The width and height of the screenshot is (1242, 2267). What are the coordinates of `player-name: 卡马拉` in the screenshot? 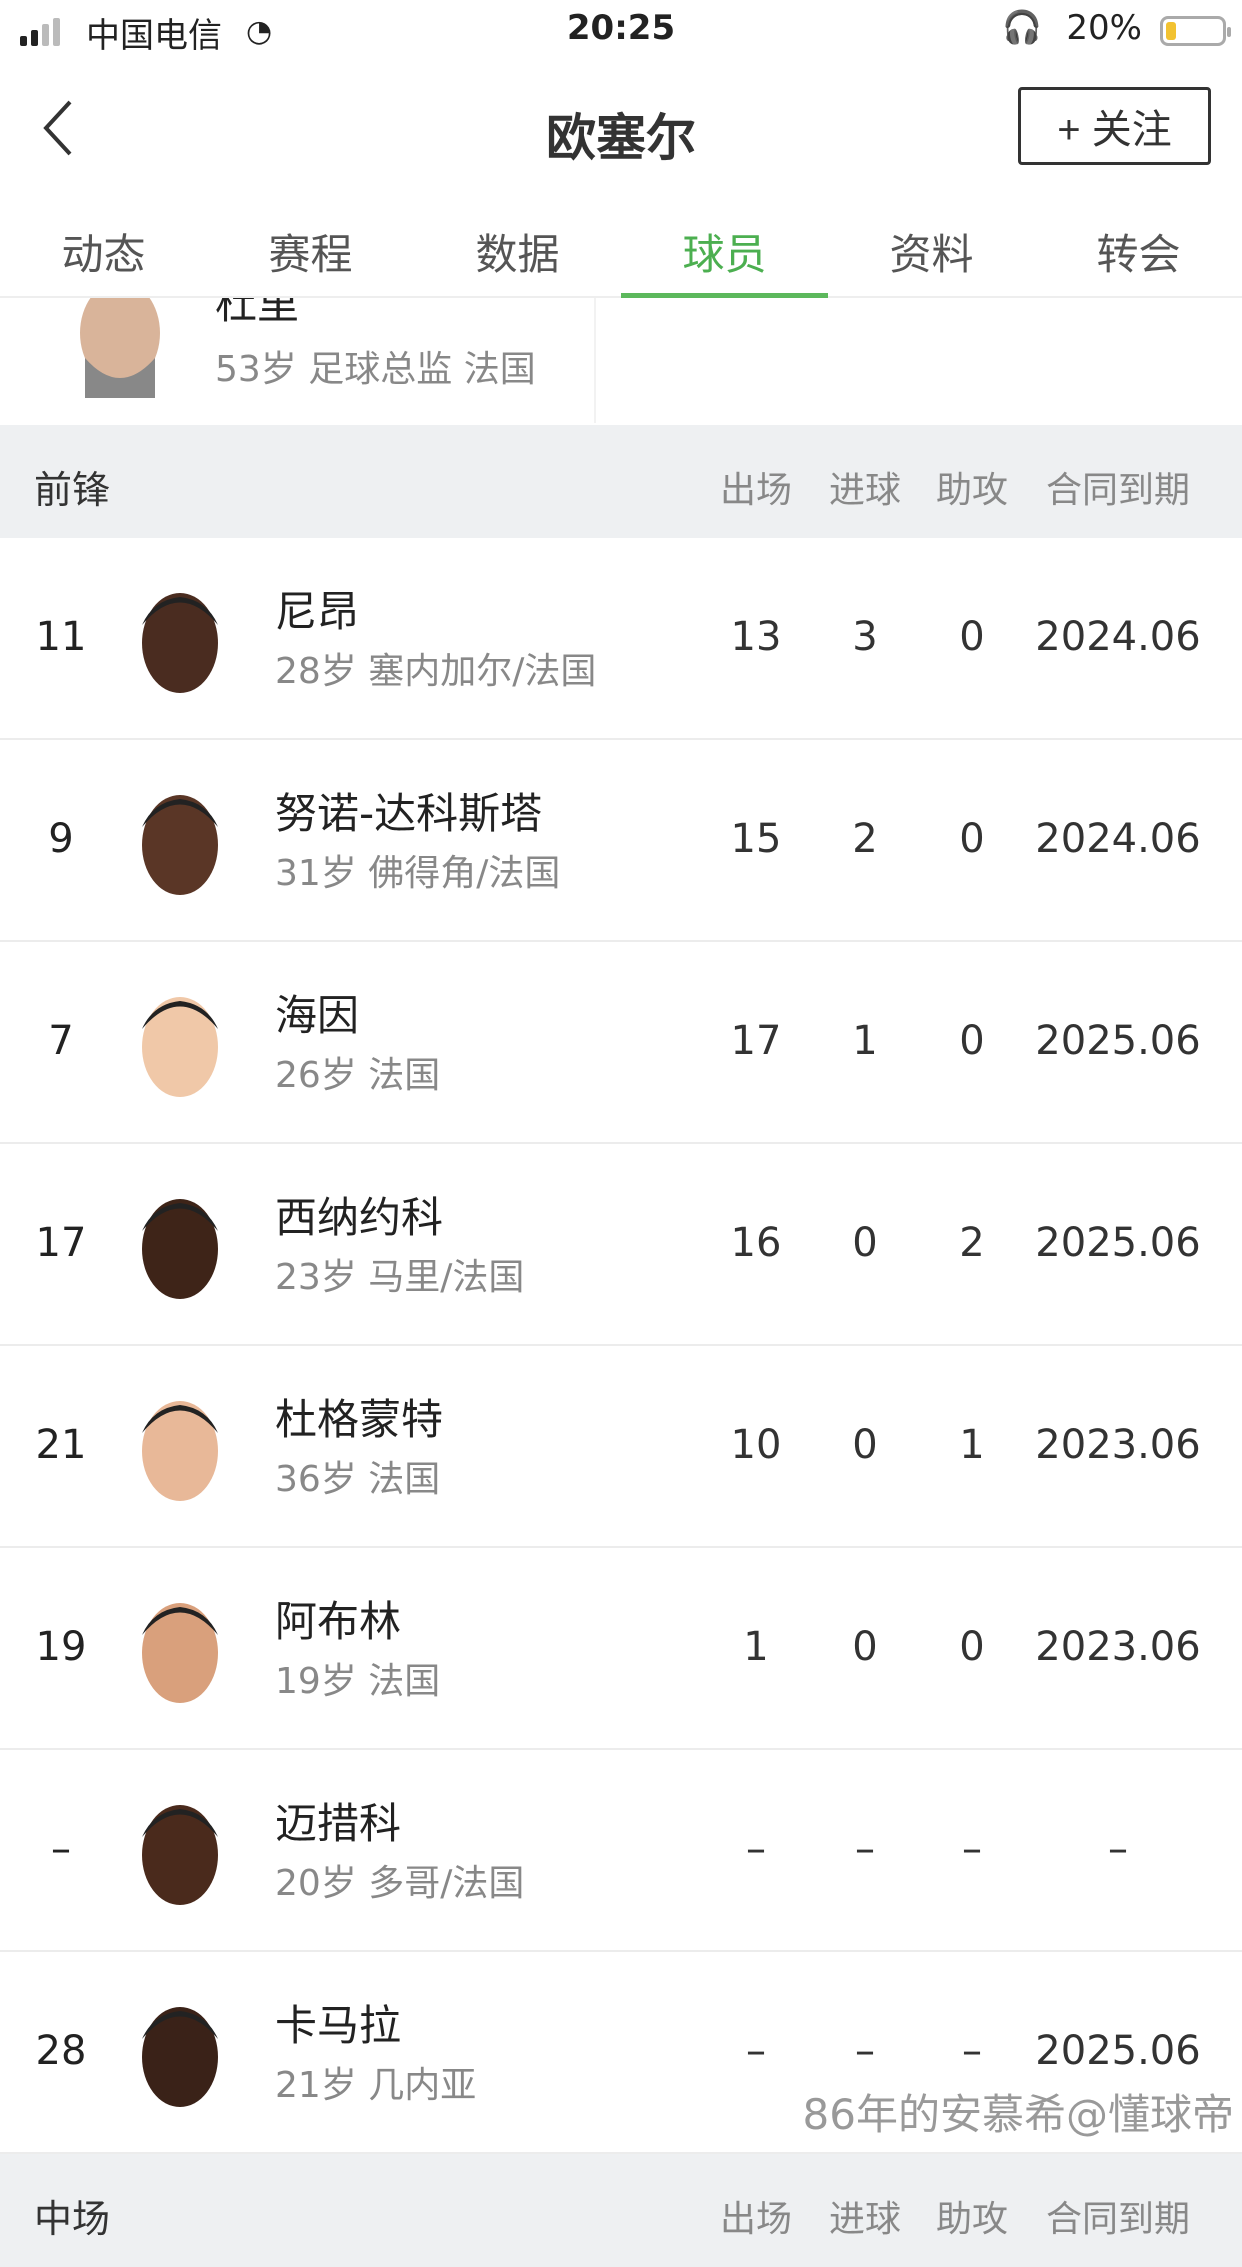 It's located at (338, 2025).